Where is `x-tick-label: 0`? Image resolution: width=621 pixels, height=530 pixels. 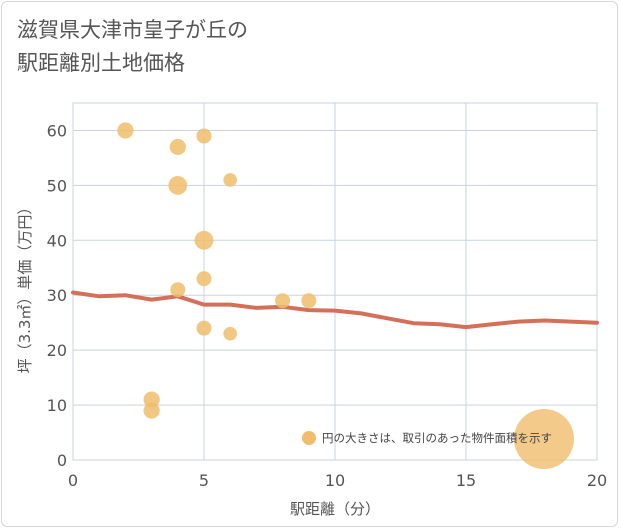
x-tick-label: 0 is located at coordinates (73, 480).